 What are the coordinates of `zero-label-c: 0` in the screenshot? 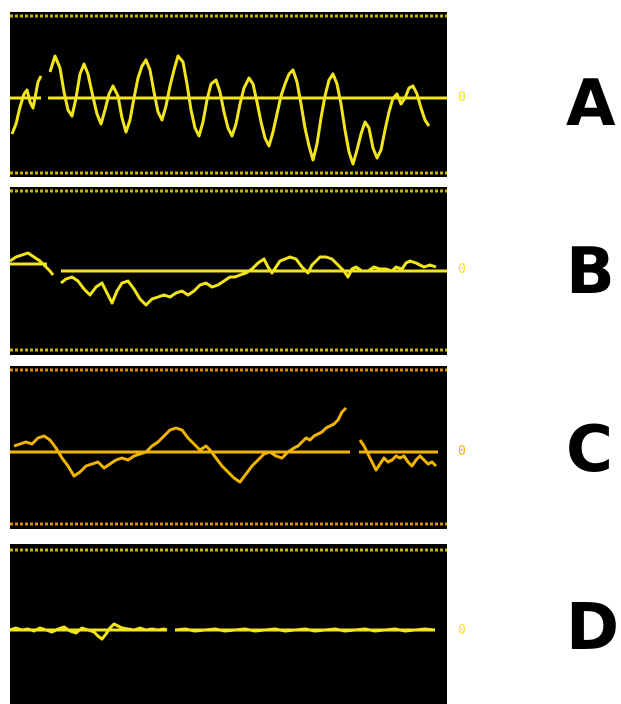 It's located at (462, 452).